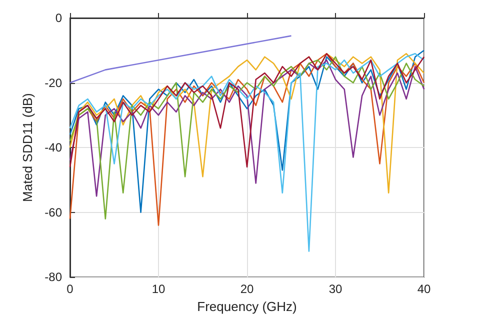 This screenshot has height=328, width=477. What do you see at coordinates (424, 289) in the screenshot?
I see `x-tick-label: 40` at bounding box center [424, 289].